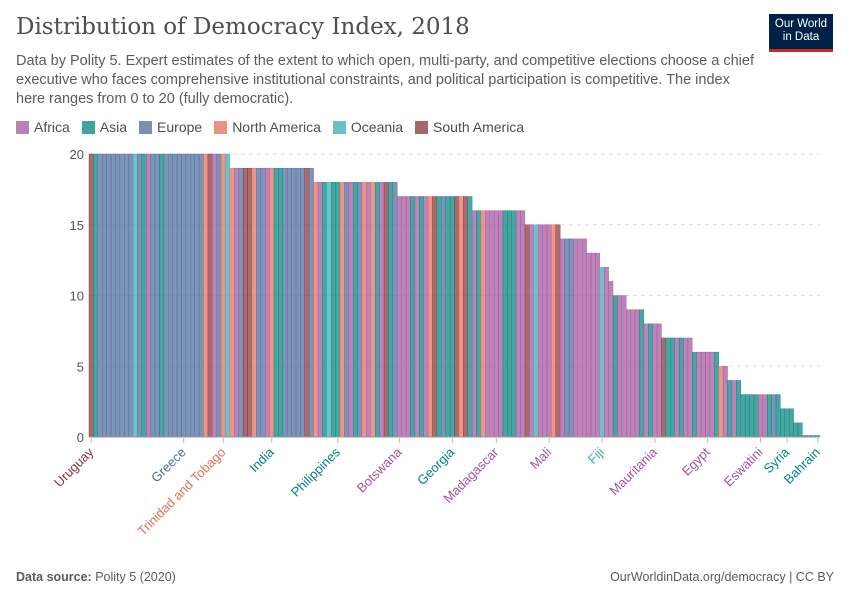  What do you see at coordinates (104, 127) in the screenshot?
I see `legend-item-asia: Asia` at bounding box center [104, 127].